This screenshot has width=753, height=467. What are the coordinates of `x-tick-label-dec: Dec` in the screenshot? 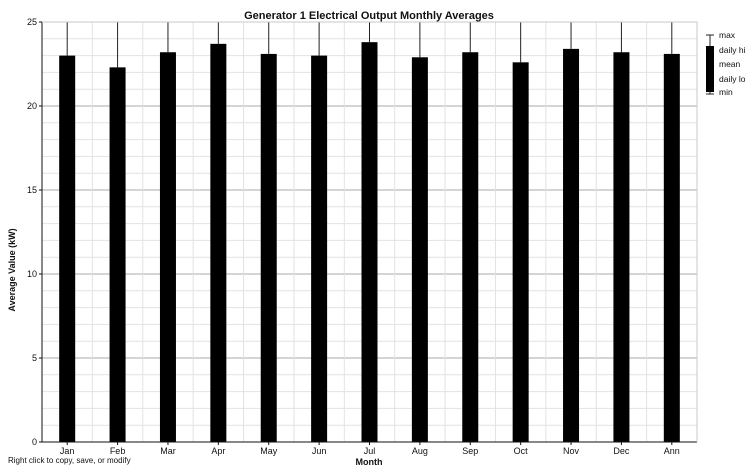 It's located at (621, 451).